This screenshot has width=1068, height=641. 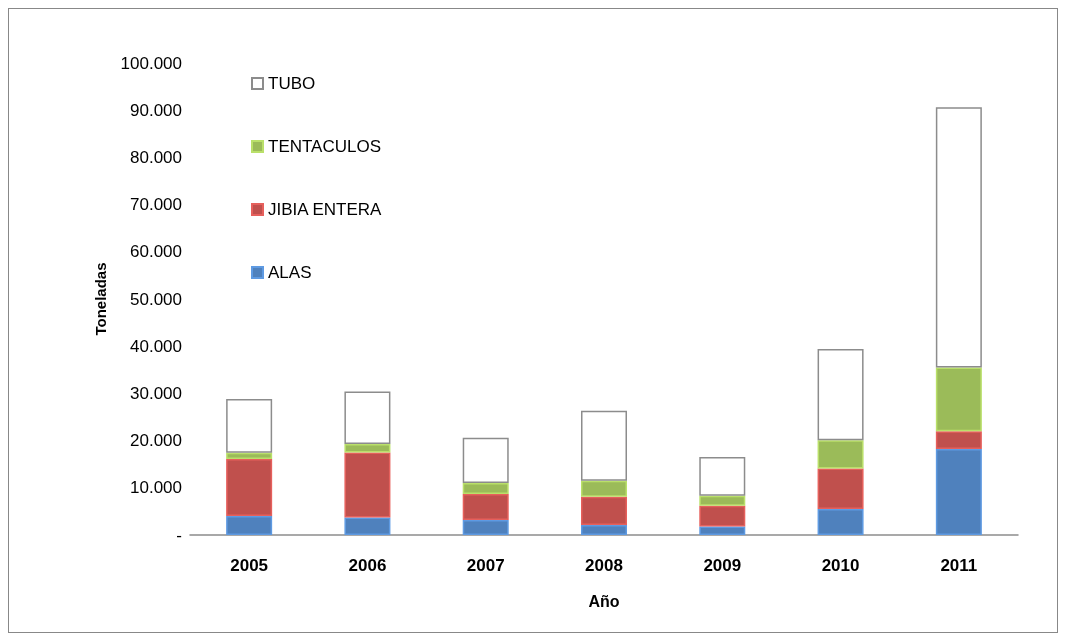 What do you see at coordinates (290, 272) in the screenshot?
I see `legend-label: ALAS` at bounding box center [290, 272].